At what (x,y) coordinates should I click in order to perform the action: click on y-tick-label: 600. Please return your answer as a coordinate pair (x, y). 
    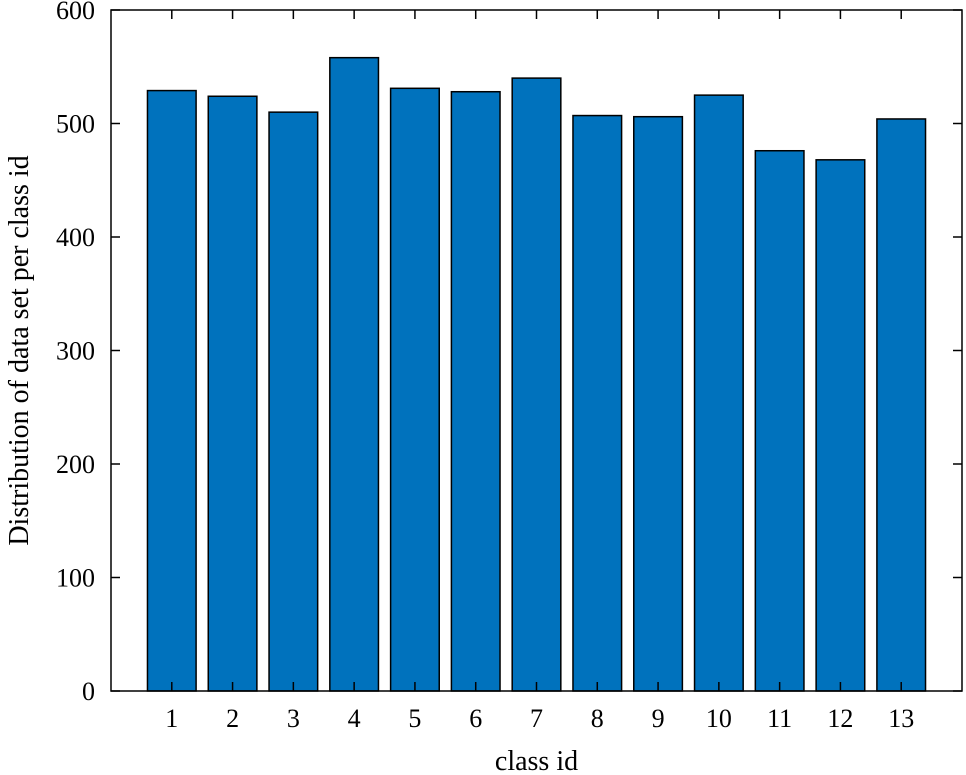
    Looking at the image, I should click on (75, 12).